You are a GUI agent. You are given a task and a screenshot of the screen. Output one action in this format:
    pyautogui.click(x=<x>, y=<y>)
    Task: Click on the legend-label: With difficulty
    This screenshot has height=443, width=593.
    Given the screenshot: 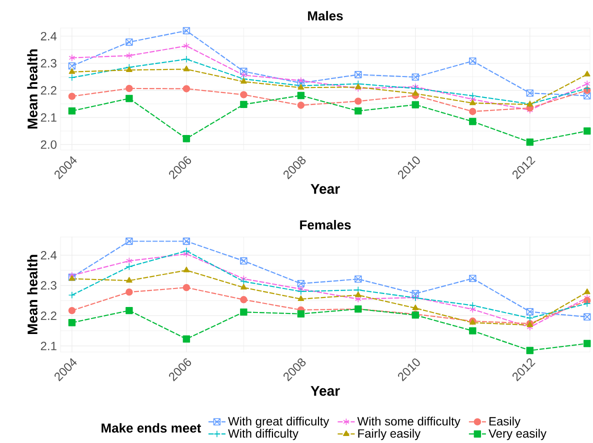 What is the action you would take?
    pyautogui.click(x=263, y=434)
    